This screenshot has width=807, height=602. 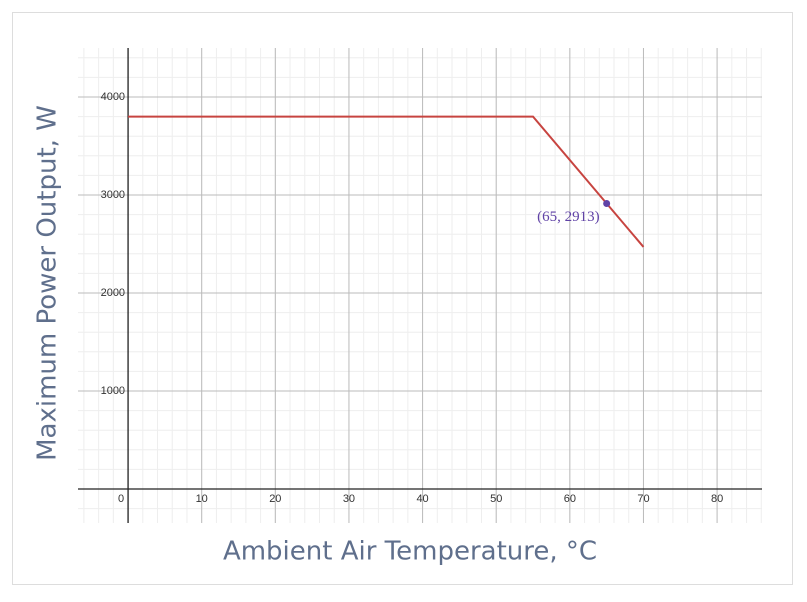 What do you see at coordinates (349, 499) in the screenshot?
I see `x-tick-label: 30` at bounding box center [349, 499].